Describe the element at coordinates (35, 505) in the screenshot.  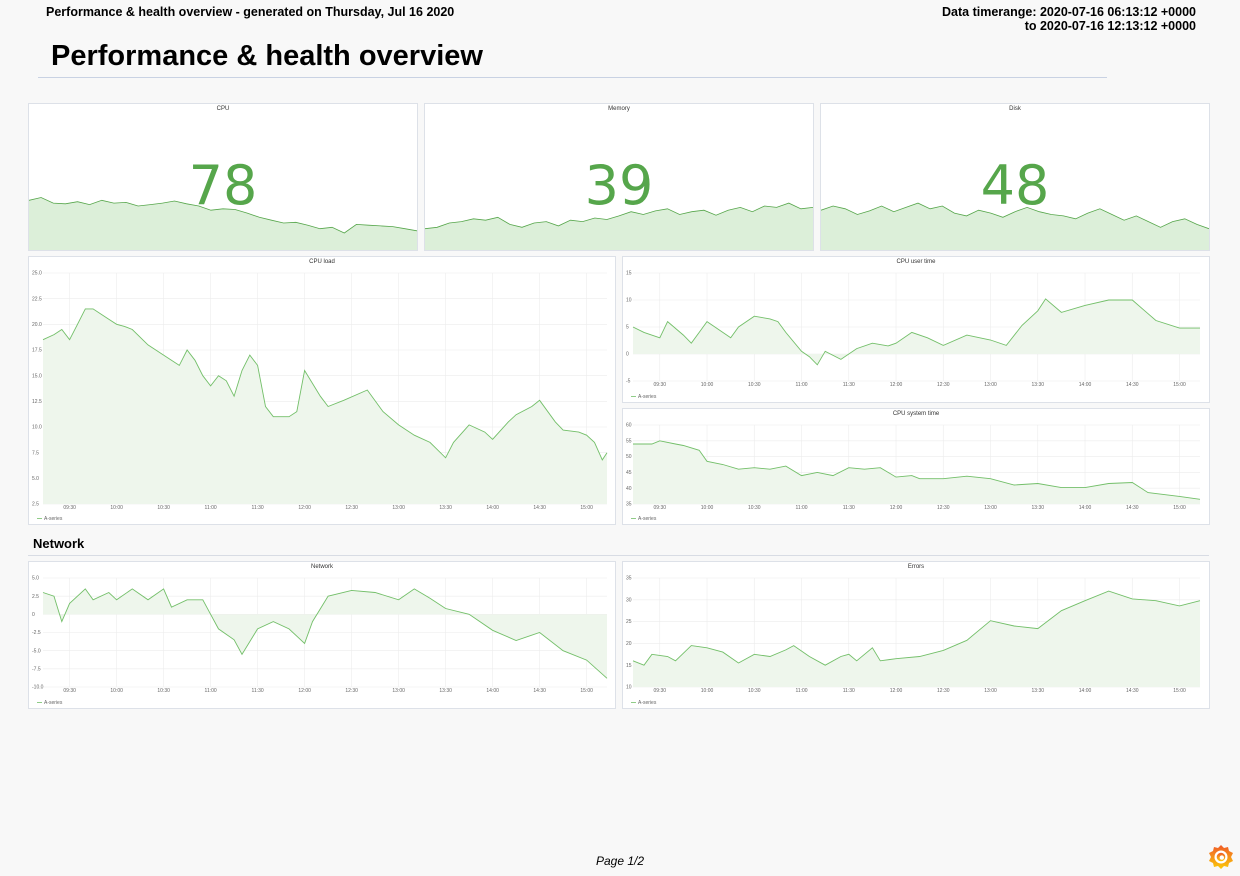
I see `y-tick-label: 2.5` at that location.